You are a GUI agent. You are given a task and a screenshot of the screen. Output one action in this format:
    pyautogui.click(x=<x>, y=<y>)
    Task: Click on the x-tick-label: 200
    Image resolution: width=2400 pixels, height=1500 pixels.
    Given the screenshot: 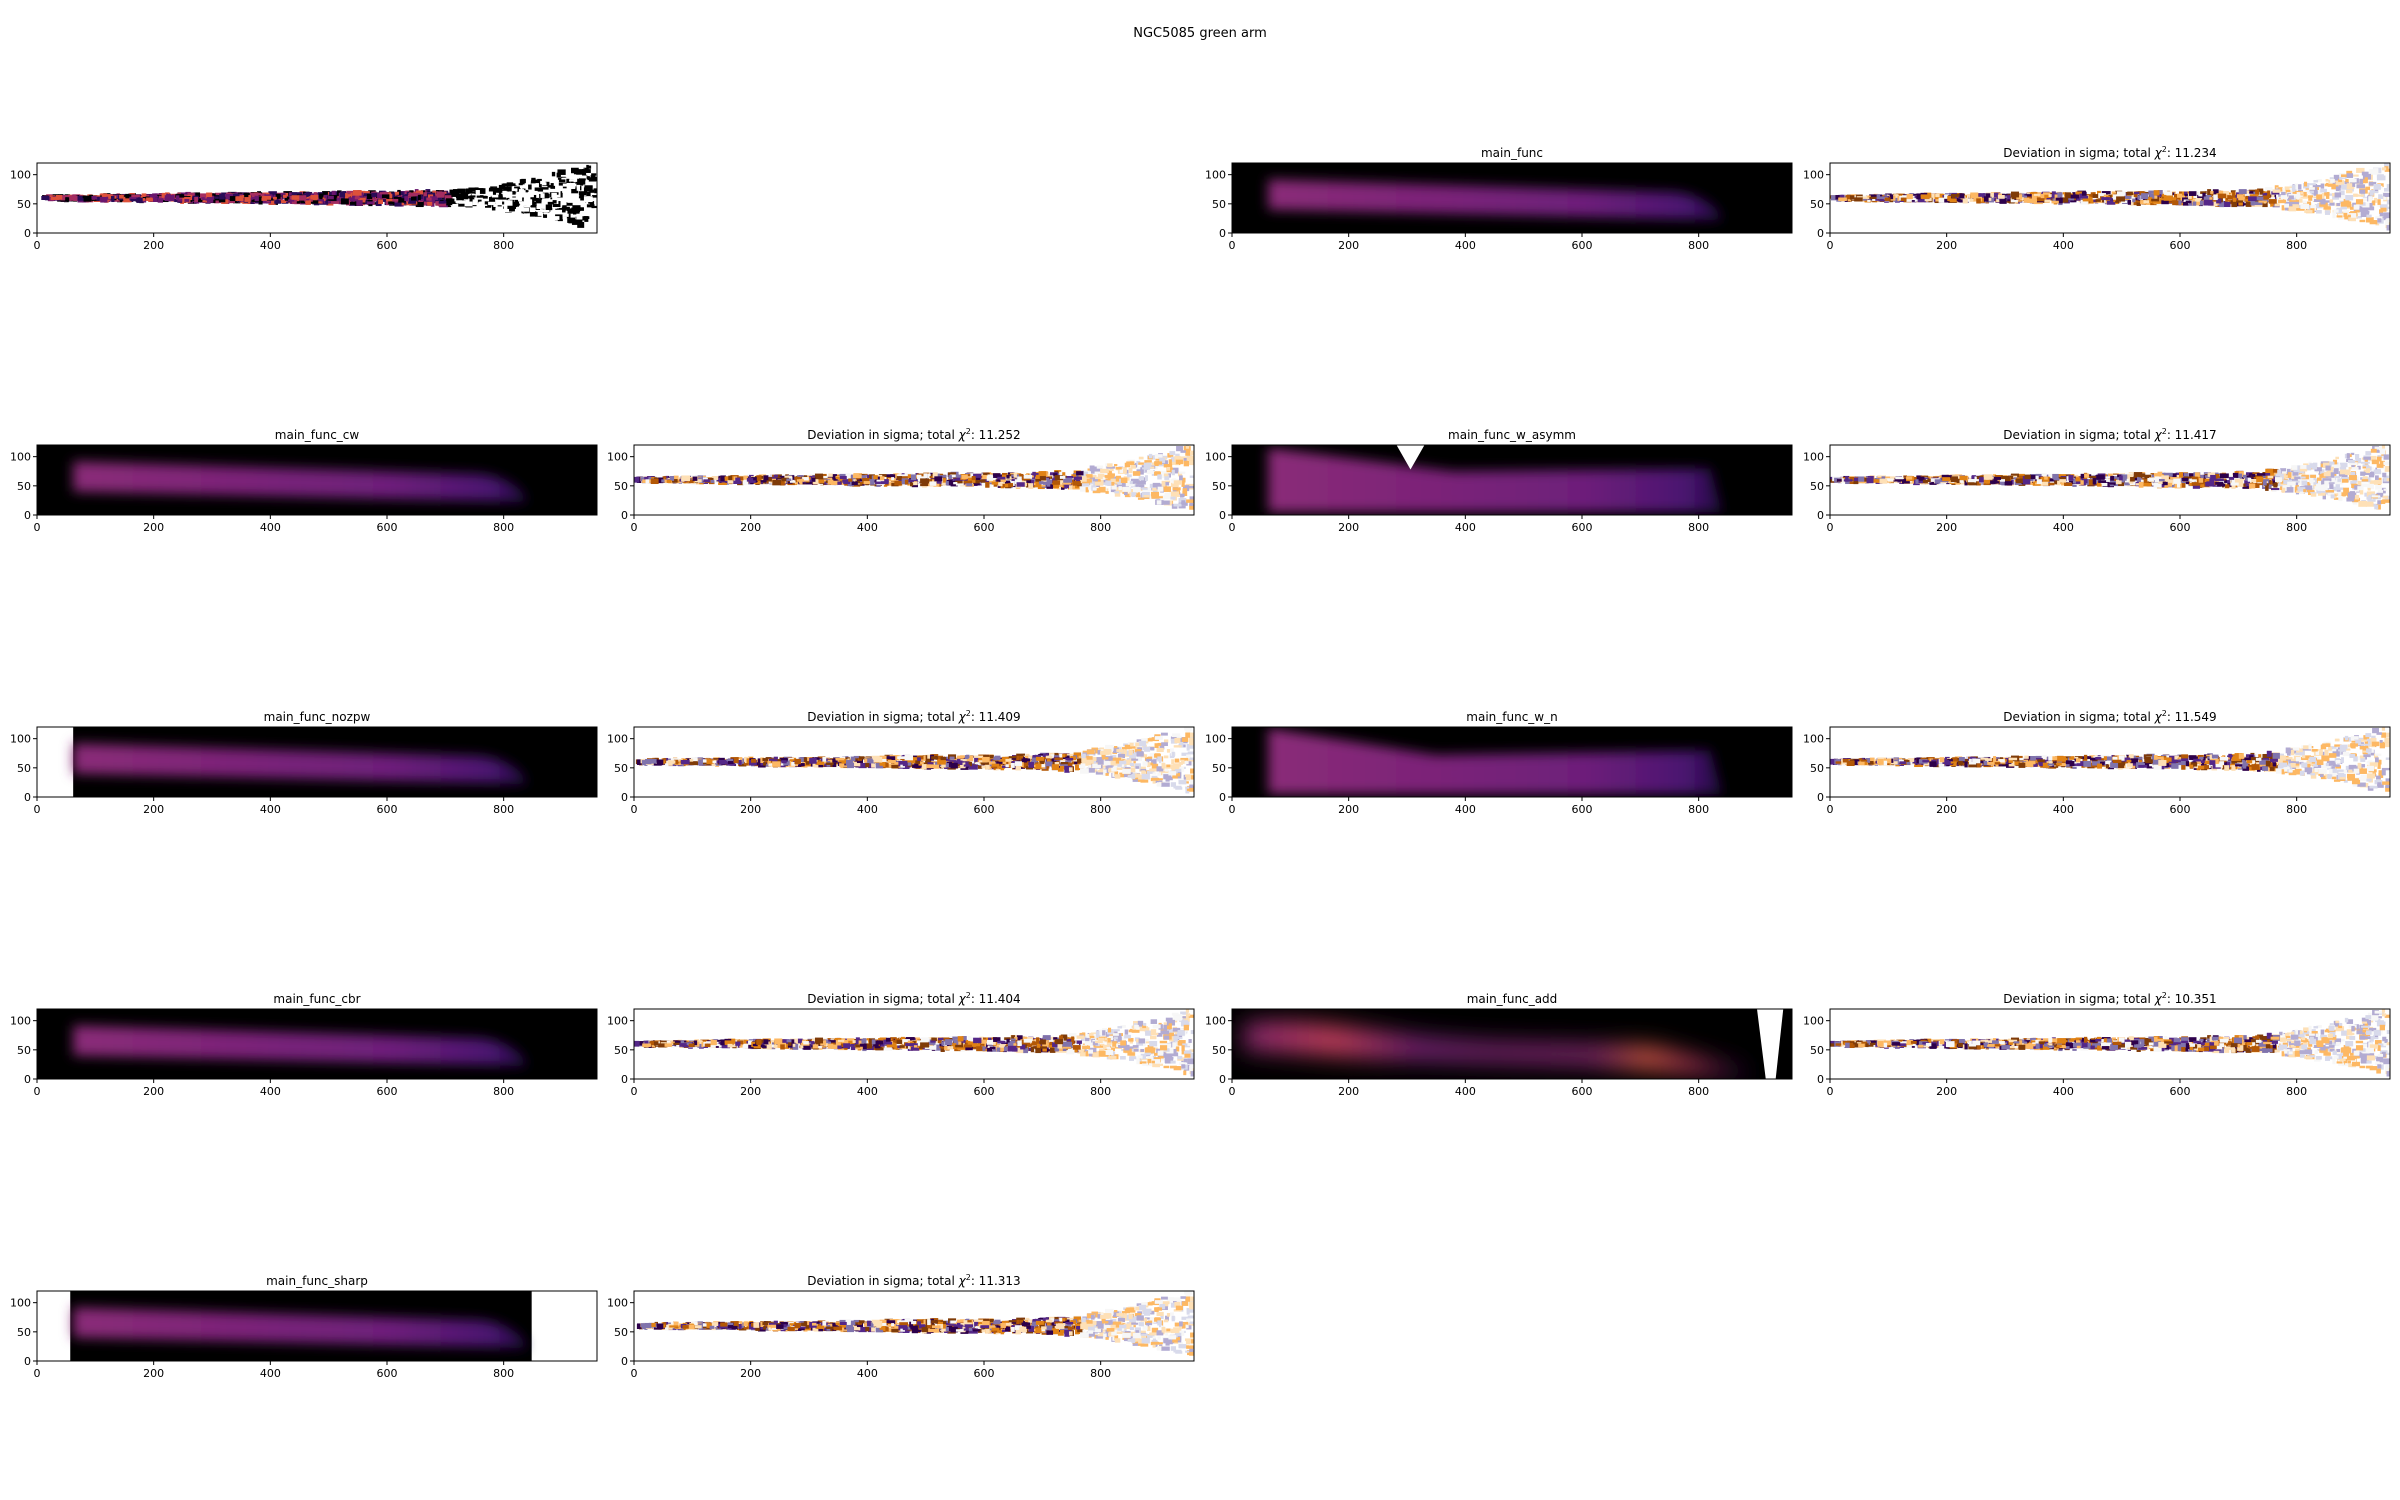 What is the action you would take?
    pyautogui.click(x=750, y=527)
    